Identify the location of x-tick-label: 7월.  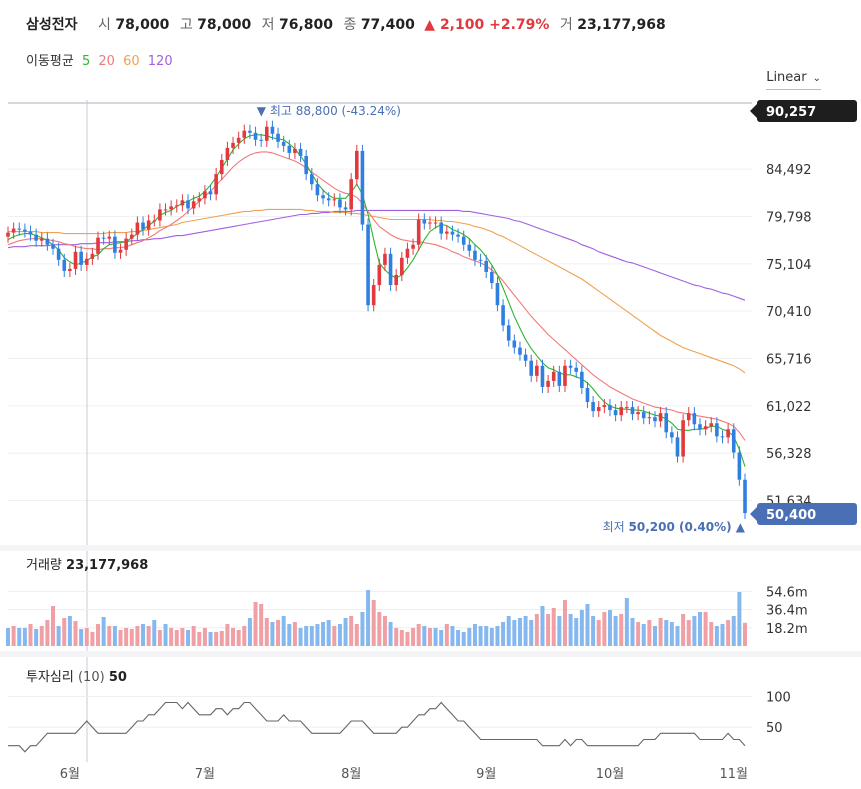
(205, 774).